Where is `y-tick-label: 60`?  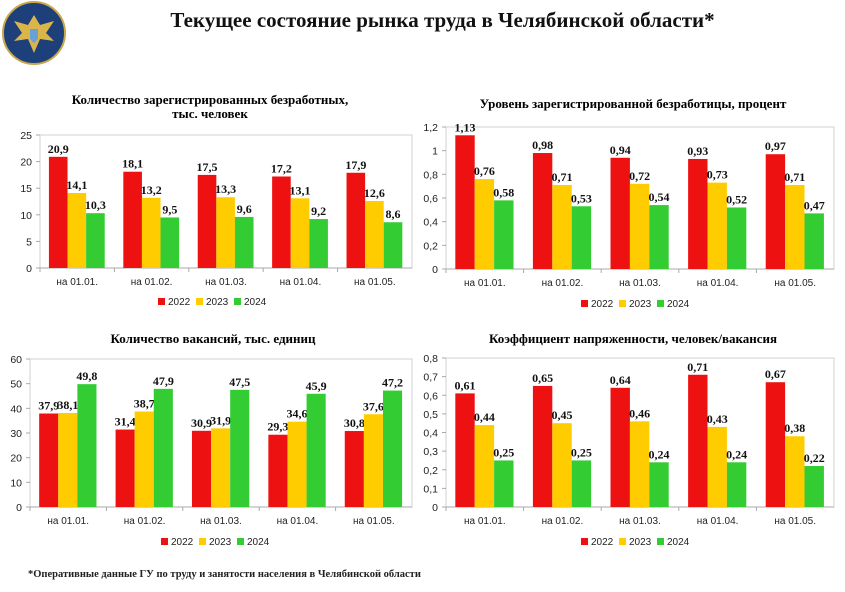 y-tick-label: 60 is located at coordinates (16, 360).